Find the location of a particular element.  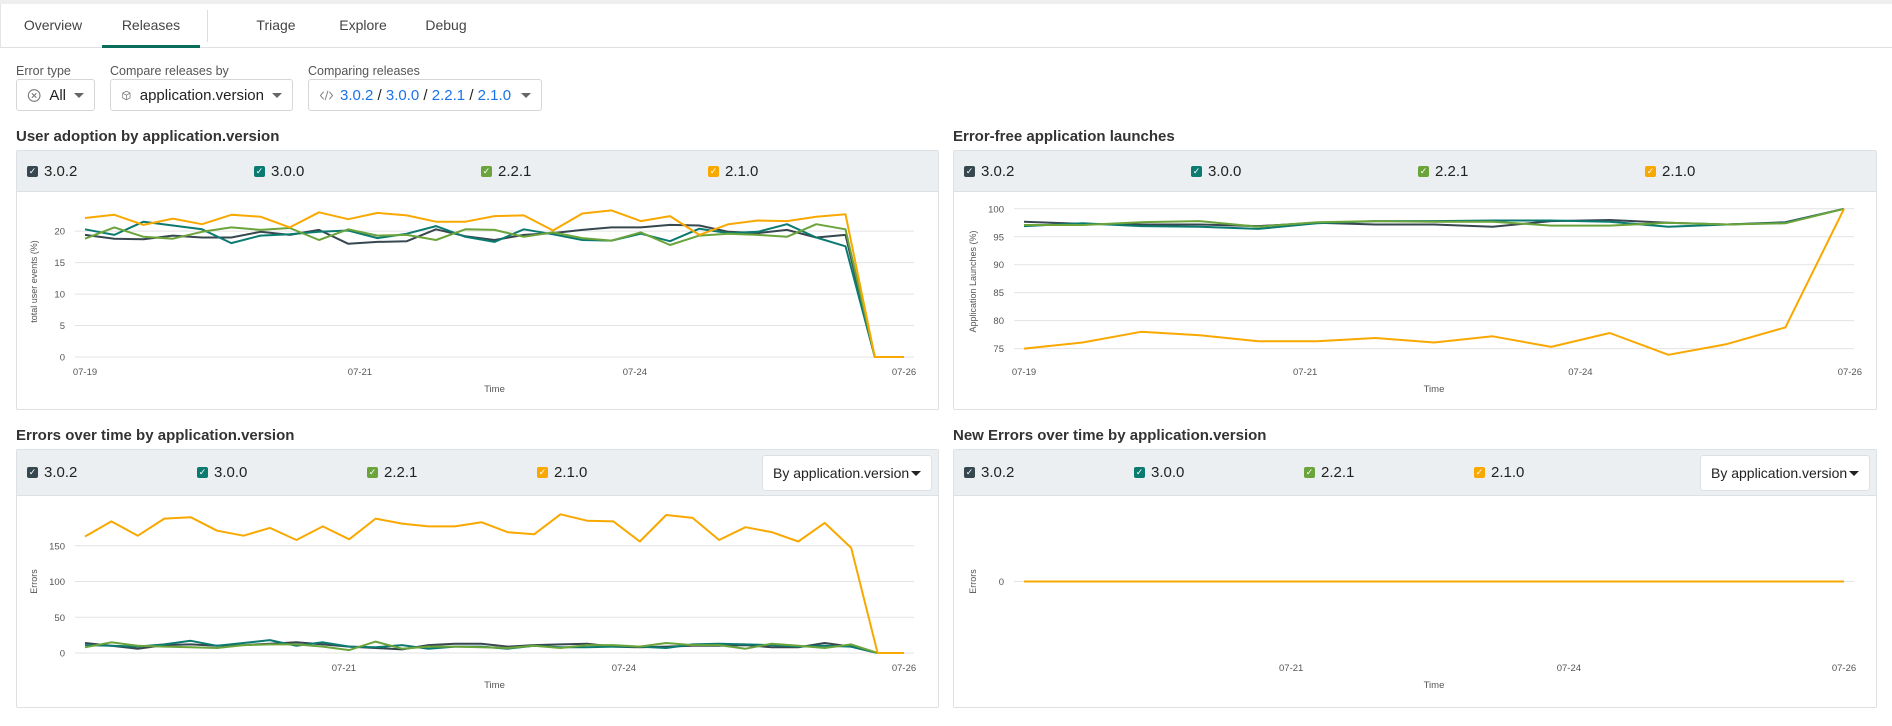

compare-by-dropdown: application.version is located at coordinates (201, 95).